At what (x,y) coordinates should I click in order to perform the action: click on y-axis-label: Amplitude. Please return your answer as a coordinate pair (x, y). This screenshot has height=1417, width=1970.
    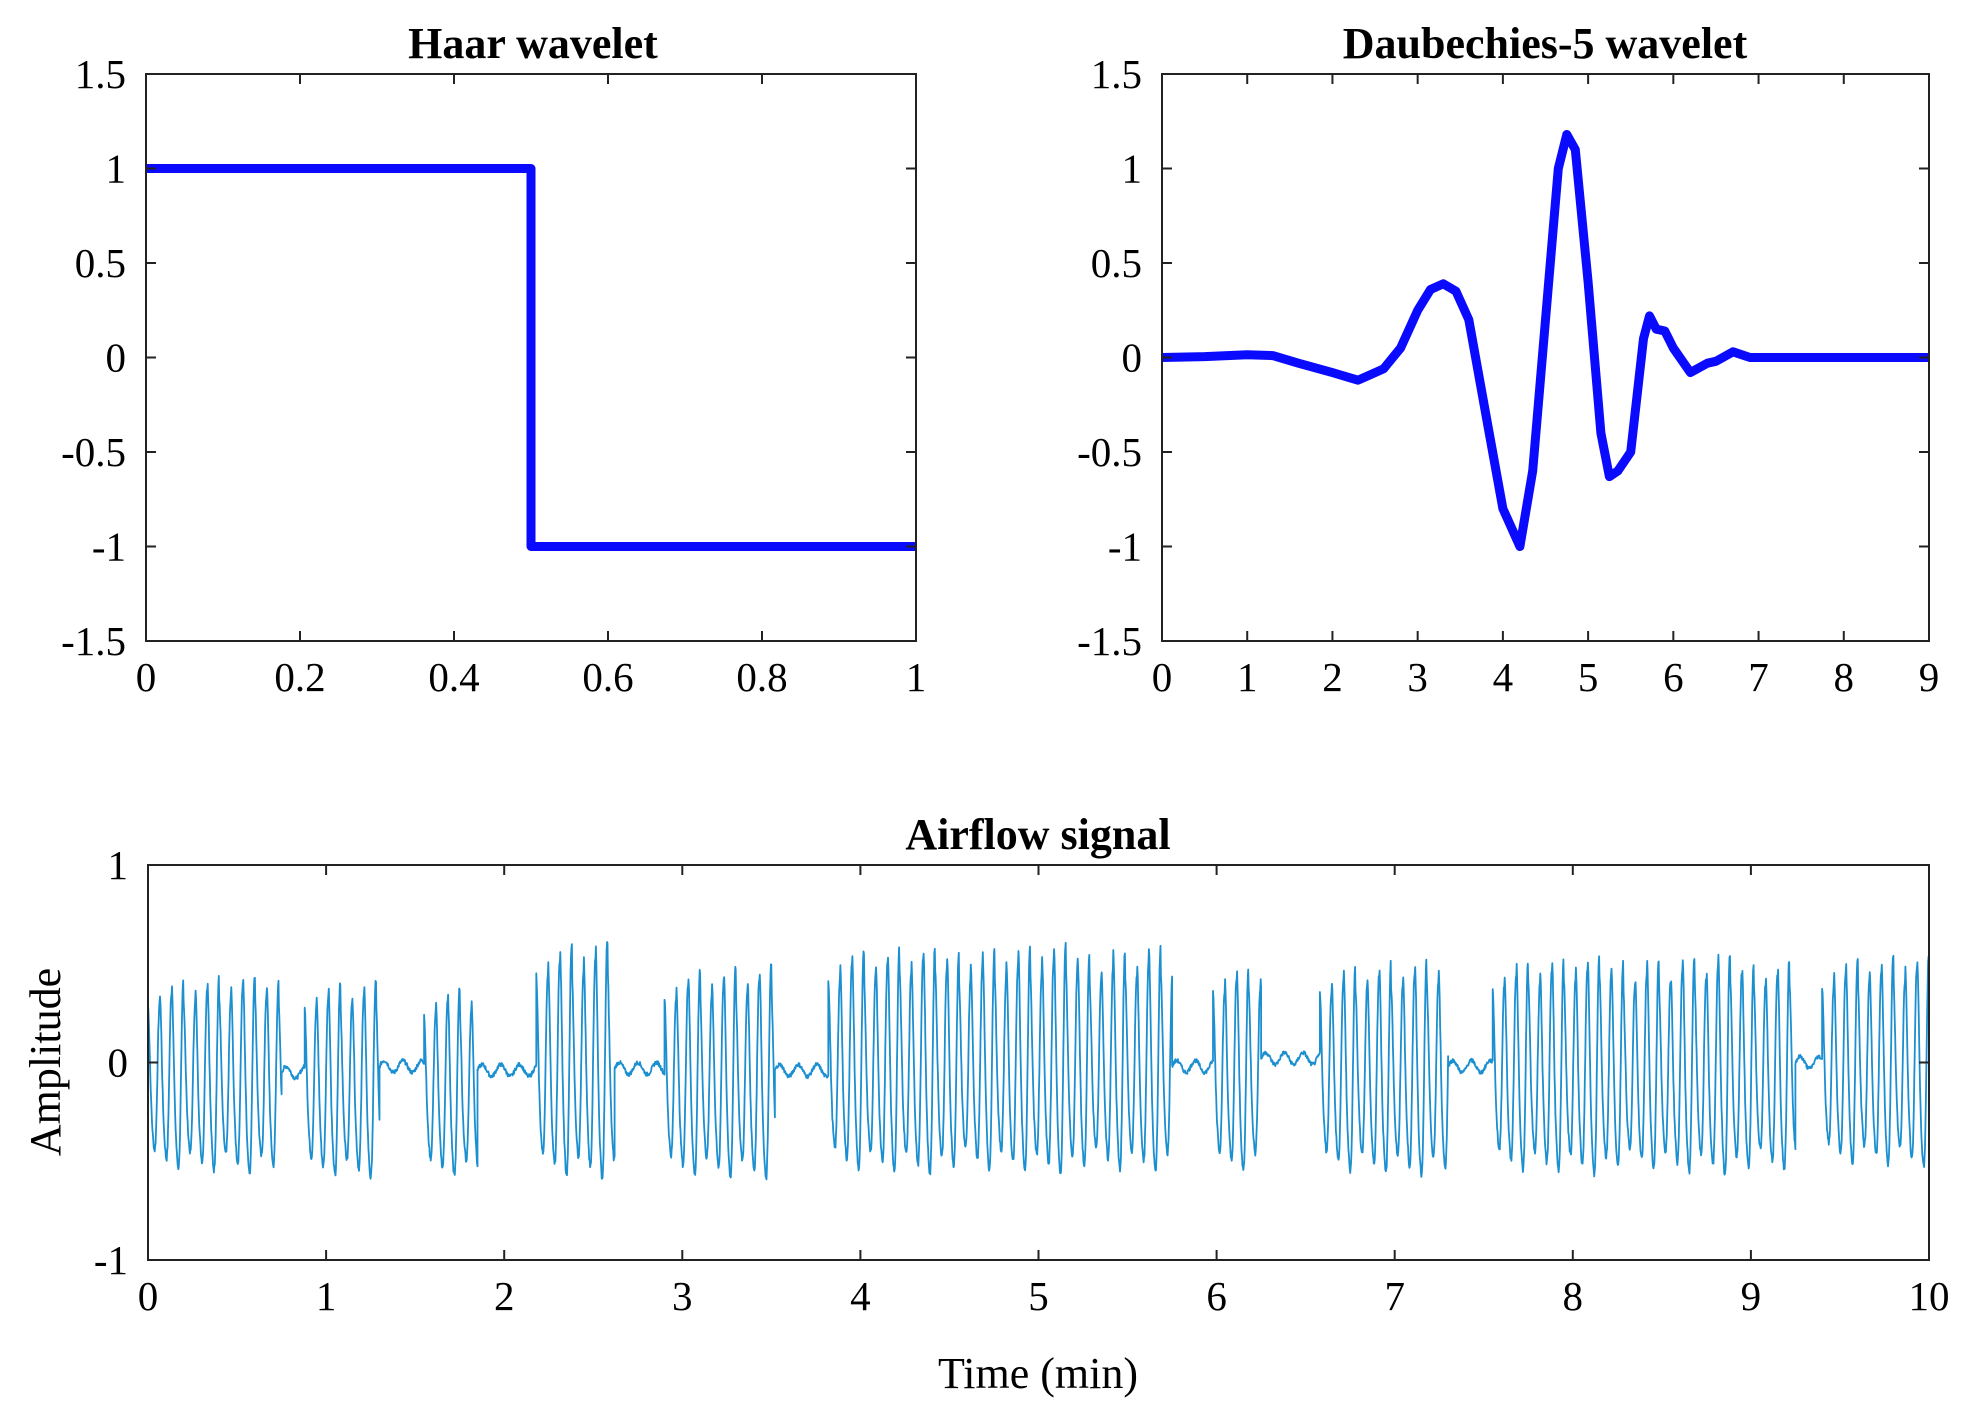
    Looking at the image, I should click on (45, 1062).